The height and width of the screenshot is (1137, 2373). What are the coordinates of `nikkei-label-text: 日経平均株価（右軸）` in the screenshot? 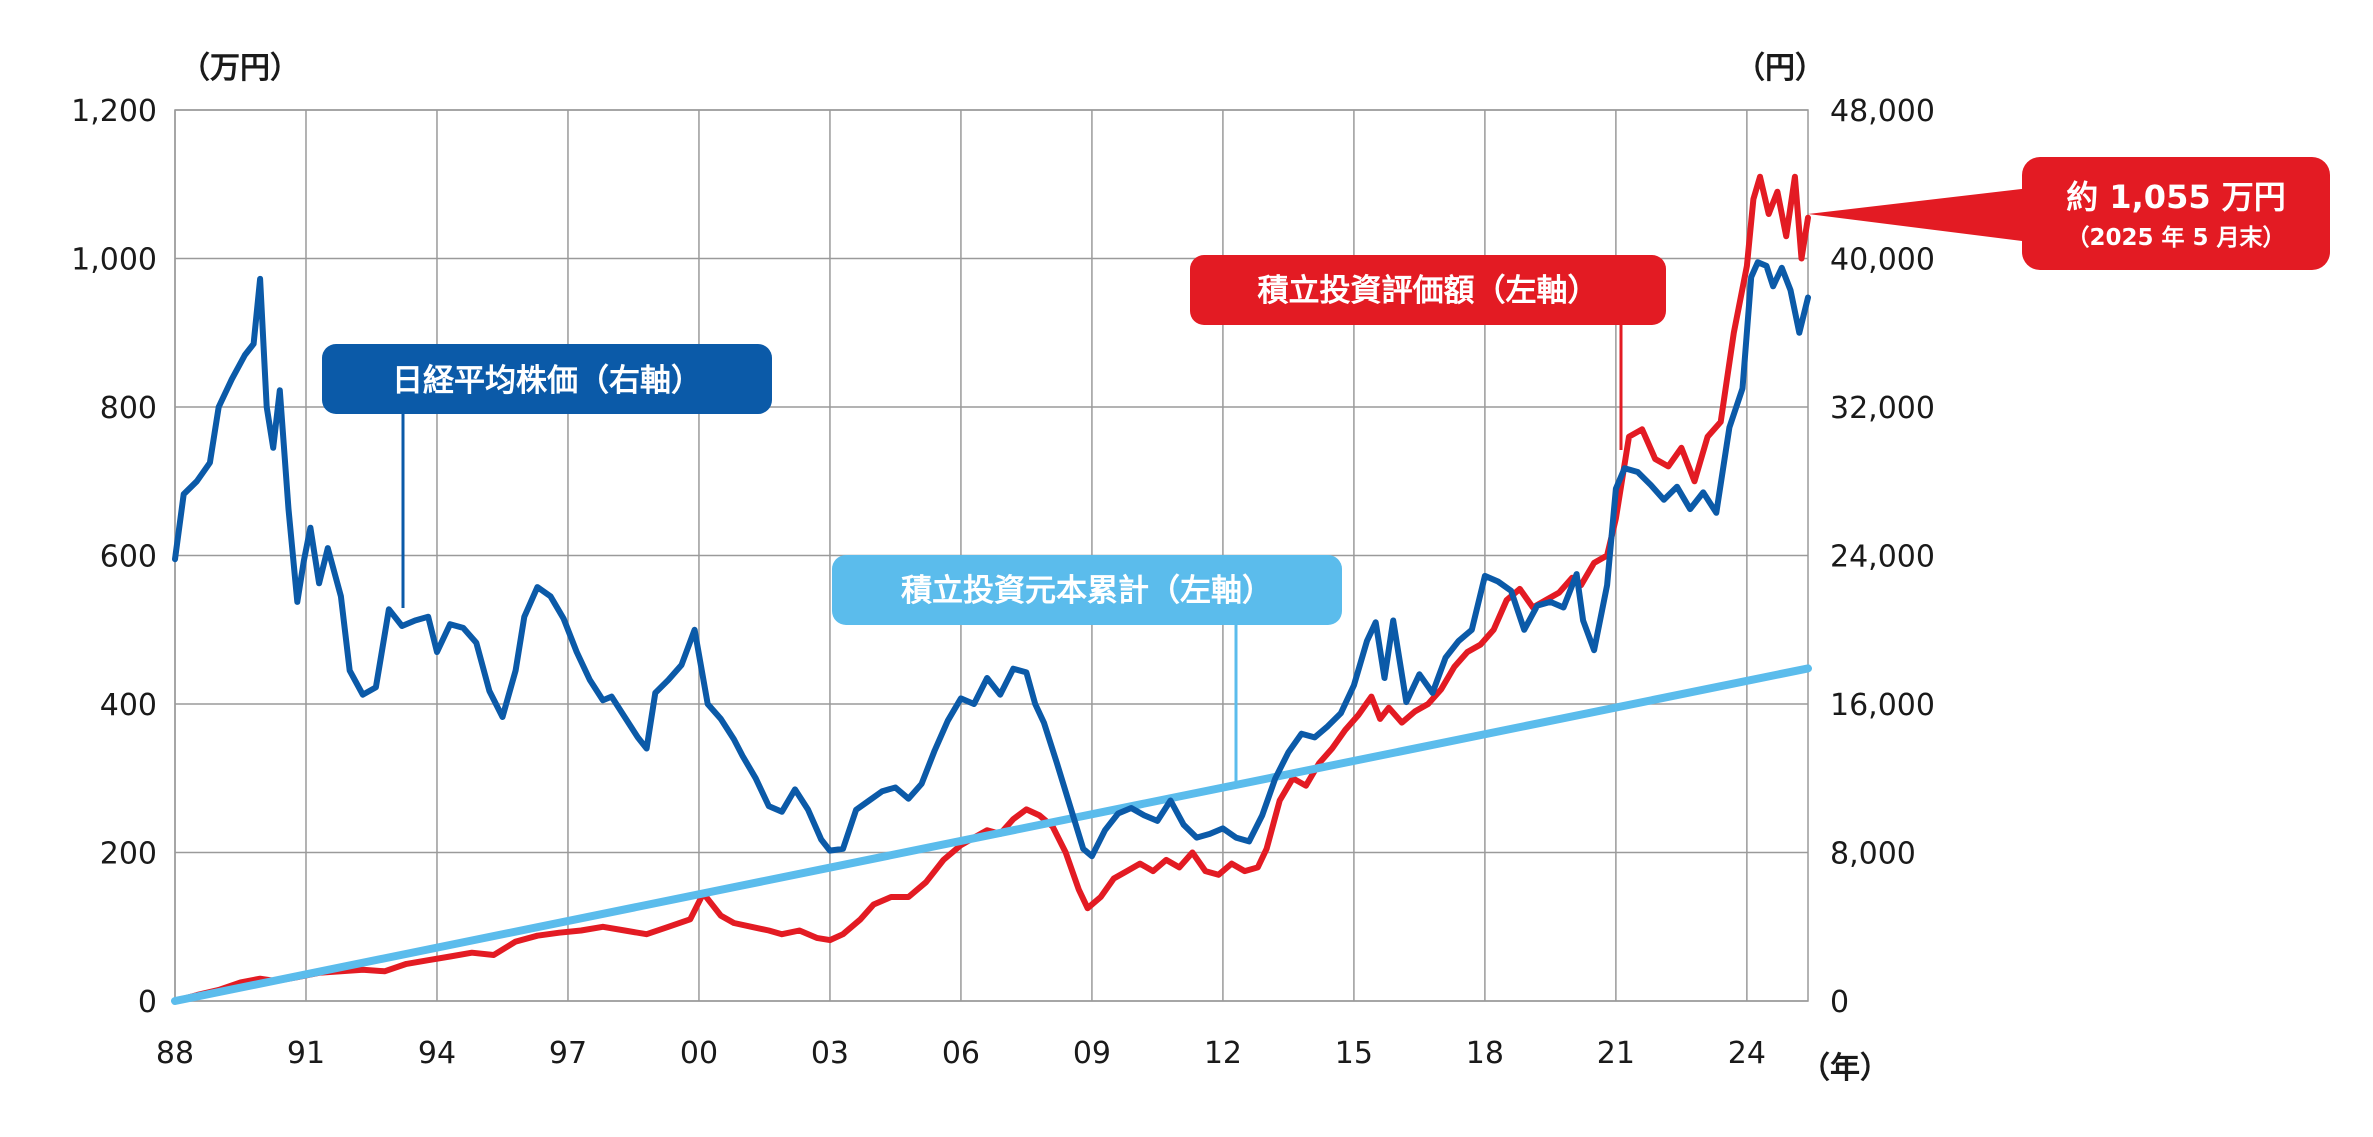 It's located at (547, 381).